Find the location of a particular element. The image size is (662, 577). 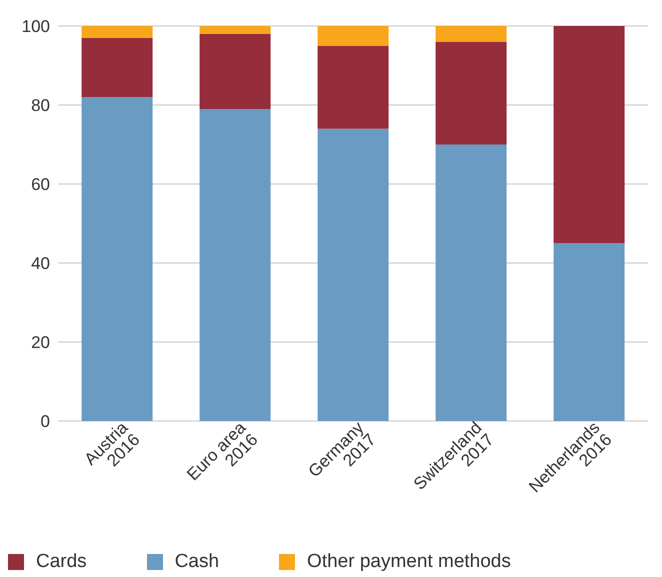

legend-label: Other payment methods is located at coordinates (409, 561).